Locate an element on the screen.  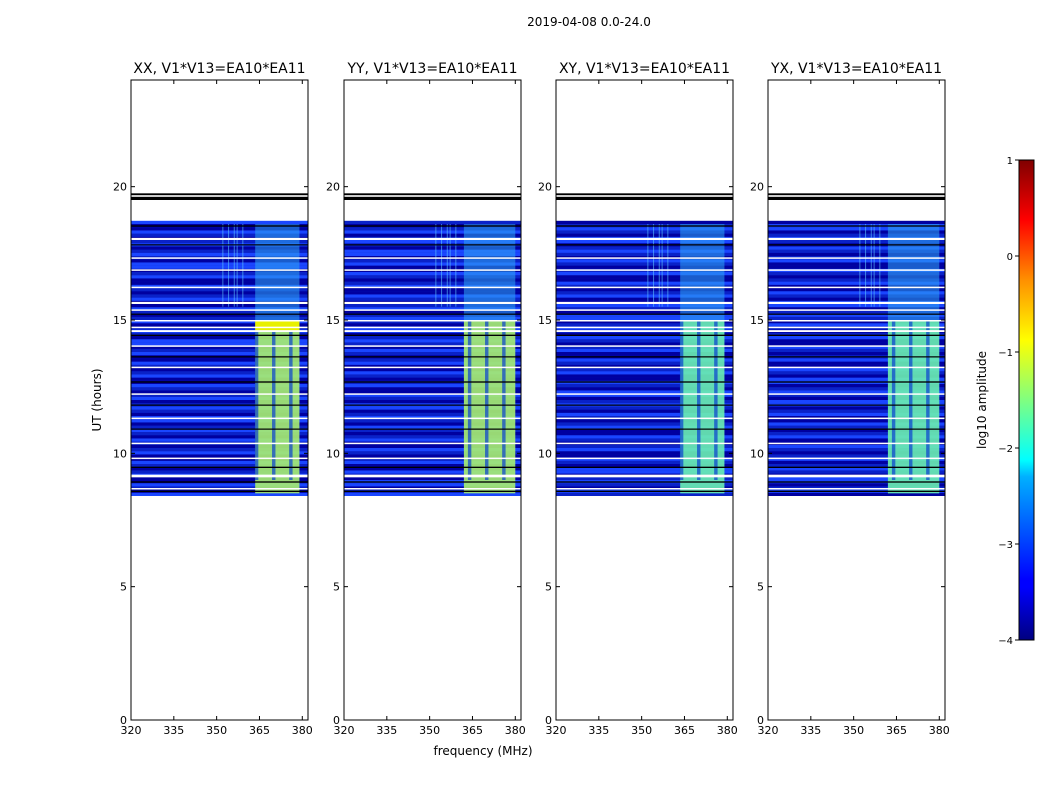
figure-suptitle: 2019-04-08 0.0-24.0 is located at coordinates (589, 22).